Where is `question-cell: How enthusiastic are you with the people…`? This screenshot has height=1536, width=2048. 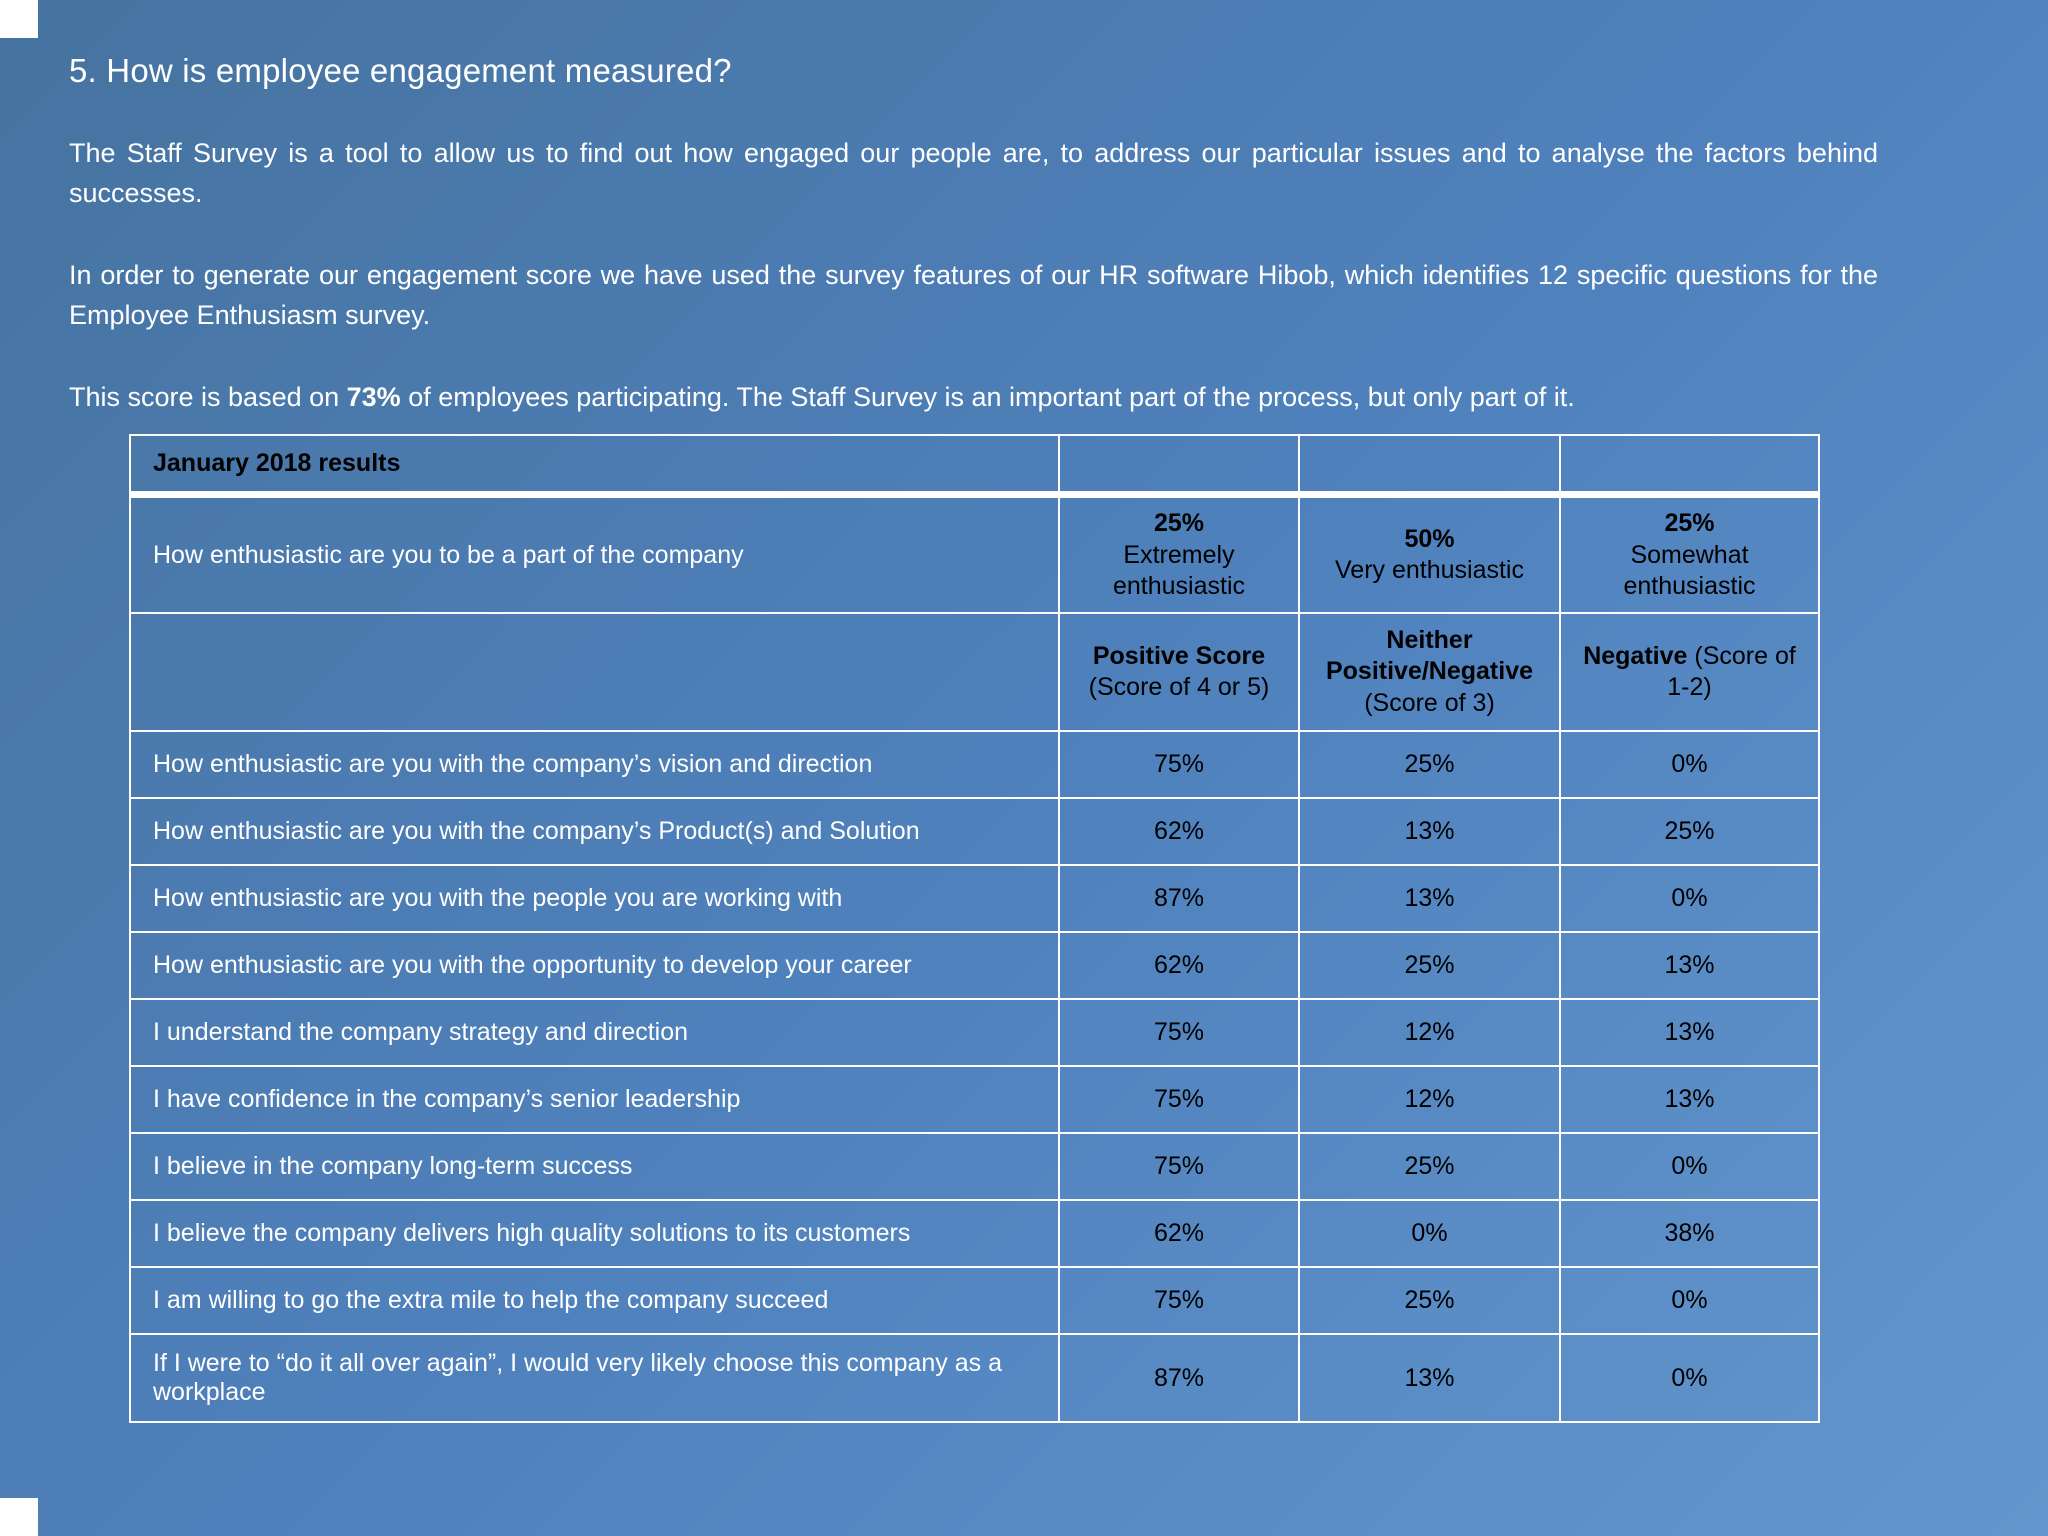 question-cell: How enthusiastic are you with the people… is located at coordinates (594, 899).